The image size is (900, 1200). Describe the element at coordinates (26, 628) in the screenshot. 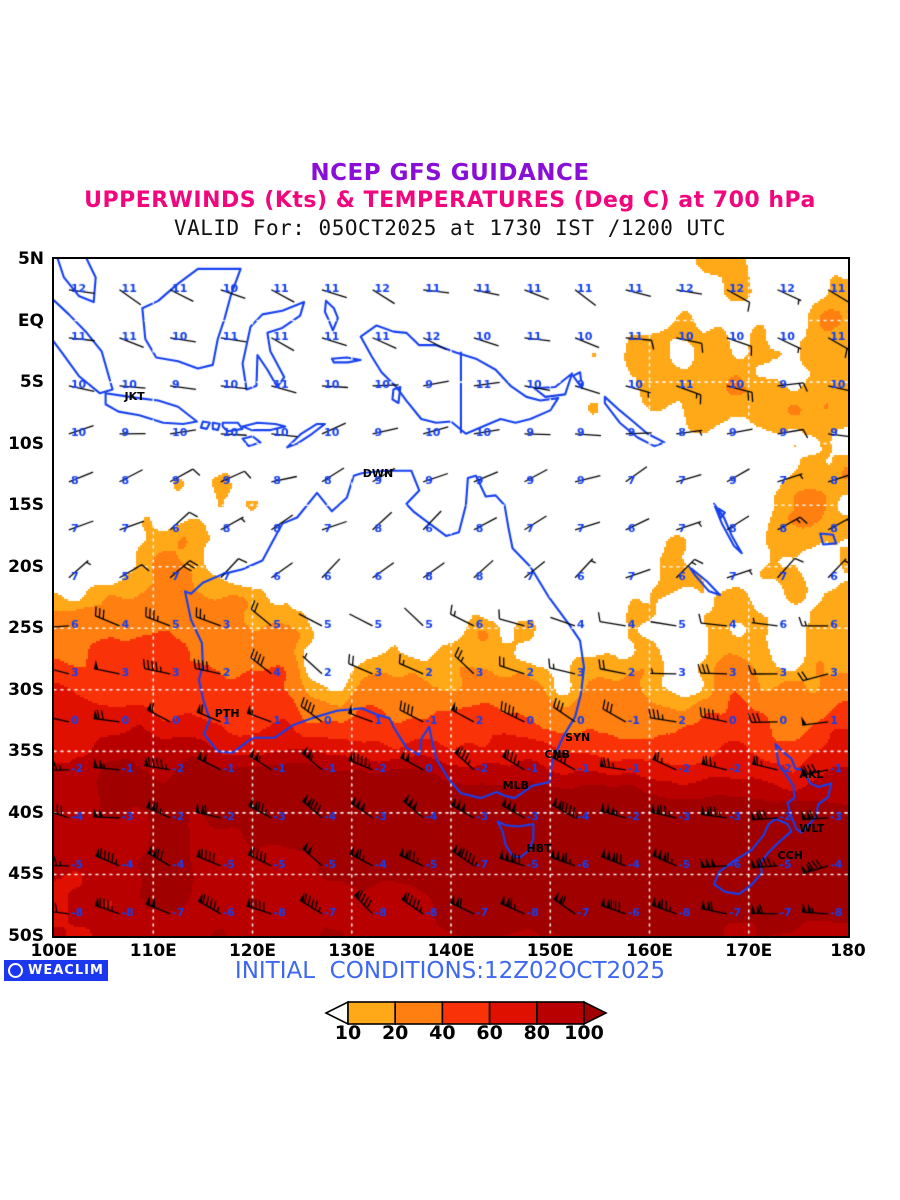

I see `y-axis-tick-25s: 25S` at that location.